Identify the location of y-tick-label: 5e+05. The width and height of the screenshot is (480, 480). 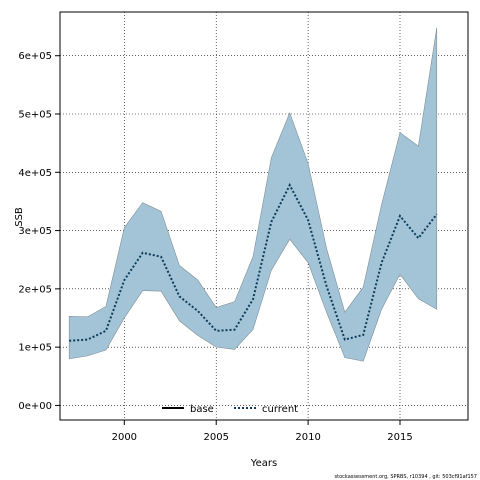
(35, 115).